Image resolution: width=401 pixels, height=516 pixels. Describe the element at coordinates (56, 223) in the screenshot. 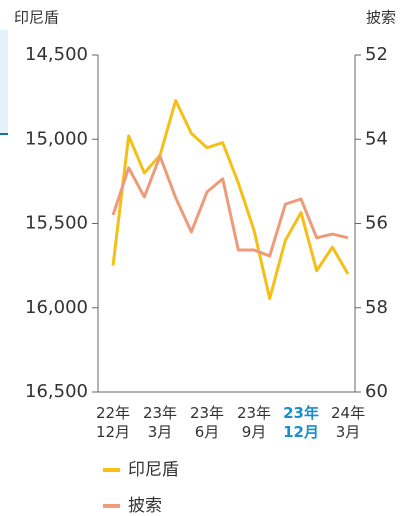

I see `y-tick-label: 15,500` at that location.